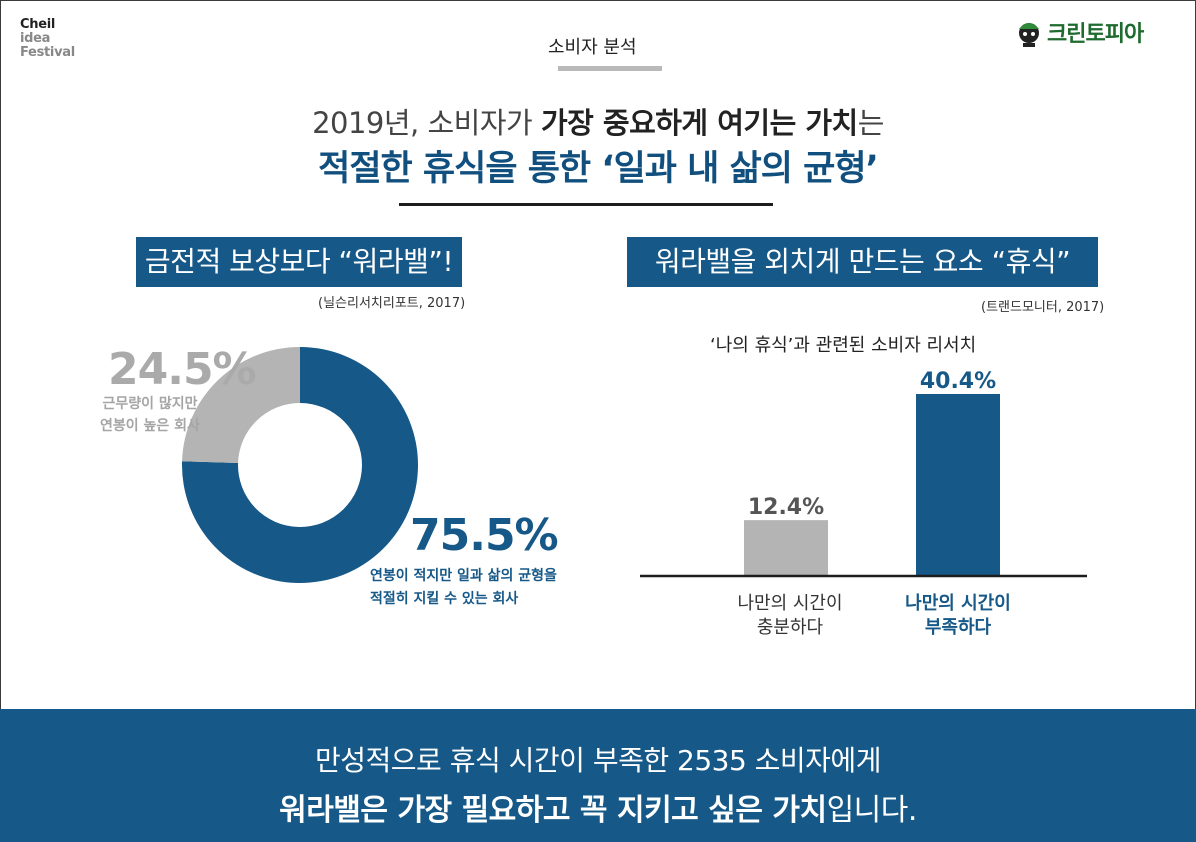 Image resolution: width=1196 pixels, height=842 pixels. What do you see at coordinates (426, 123) in the screenshot?
I see `headline-line-1-pre: 2019년, 소비자가` at bounding box center [426, 123].